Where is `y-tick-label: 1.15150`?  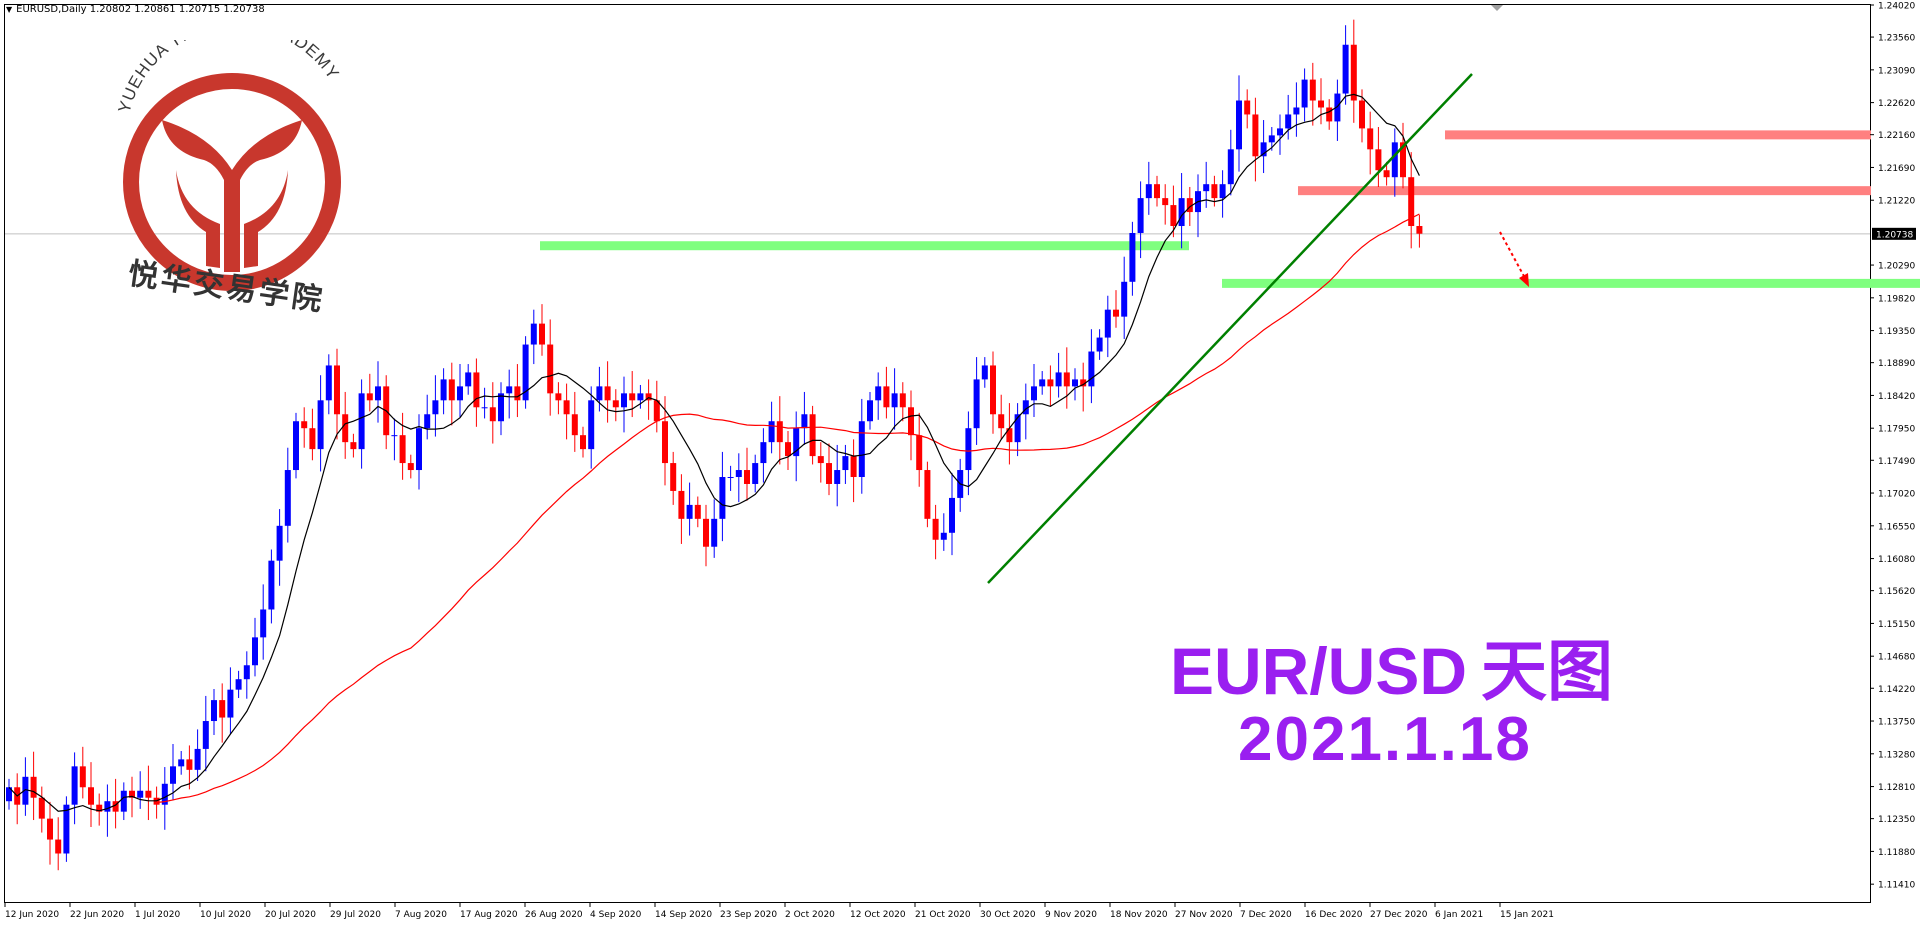
y-tick-label: 1.15150 is located at coordinates (1896, 625).